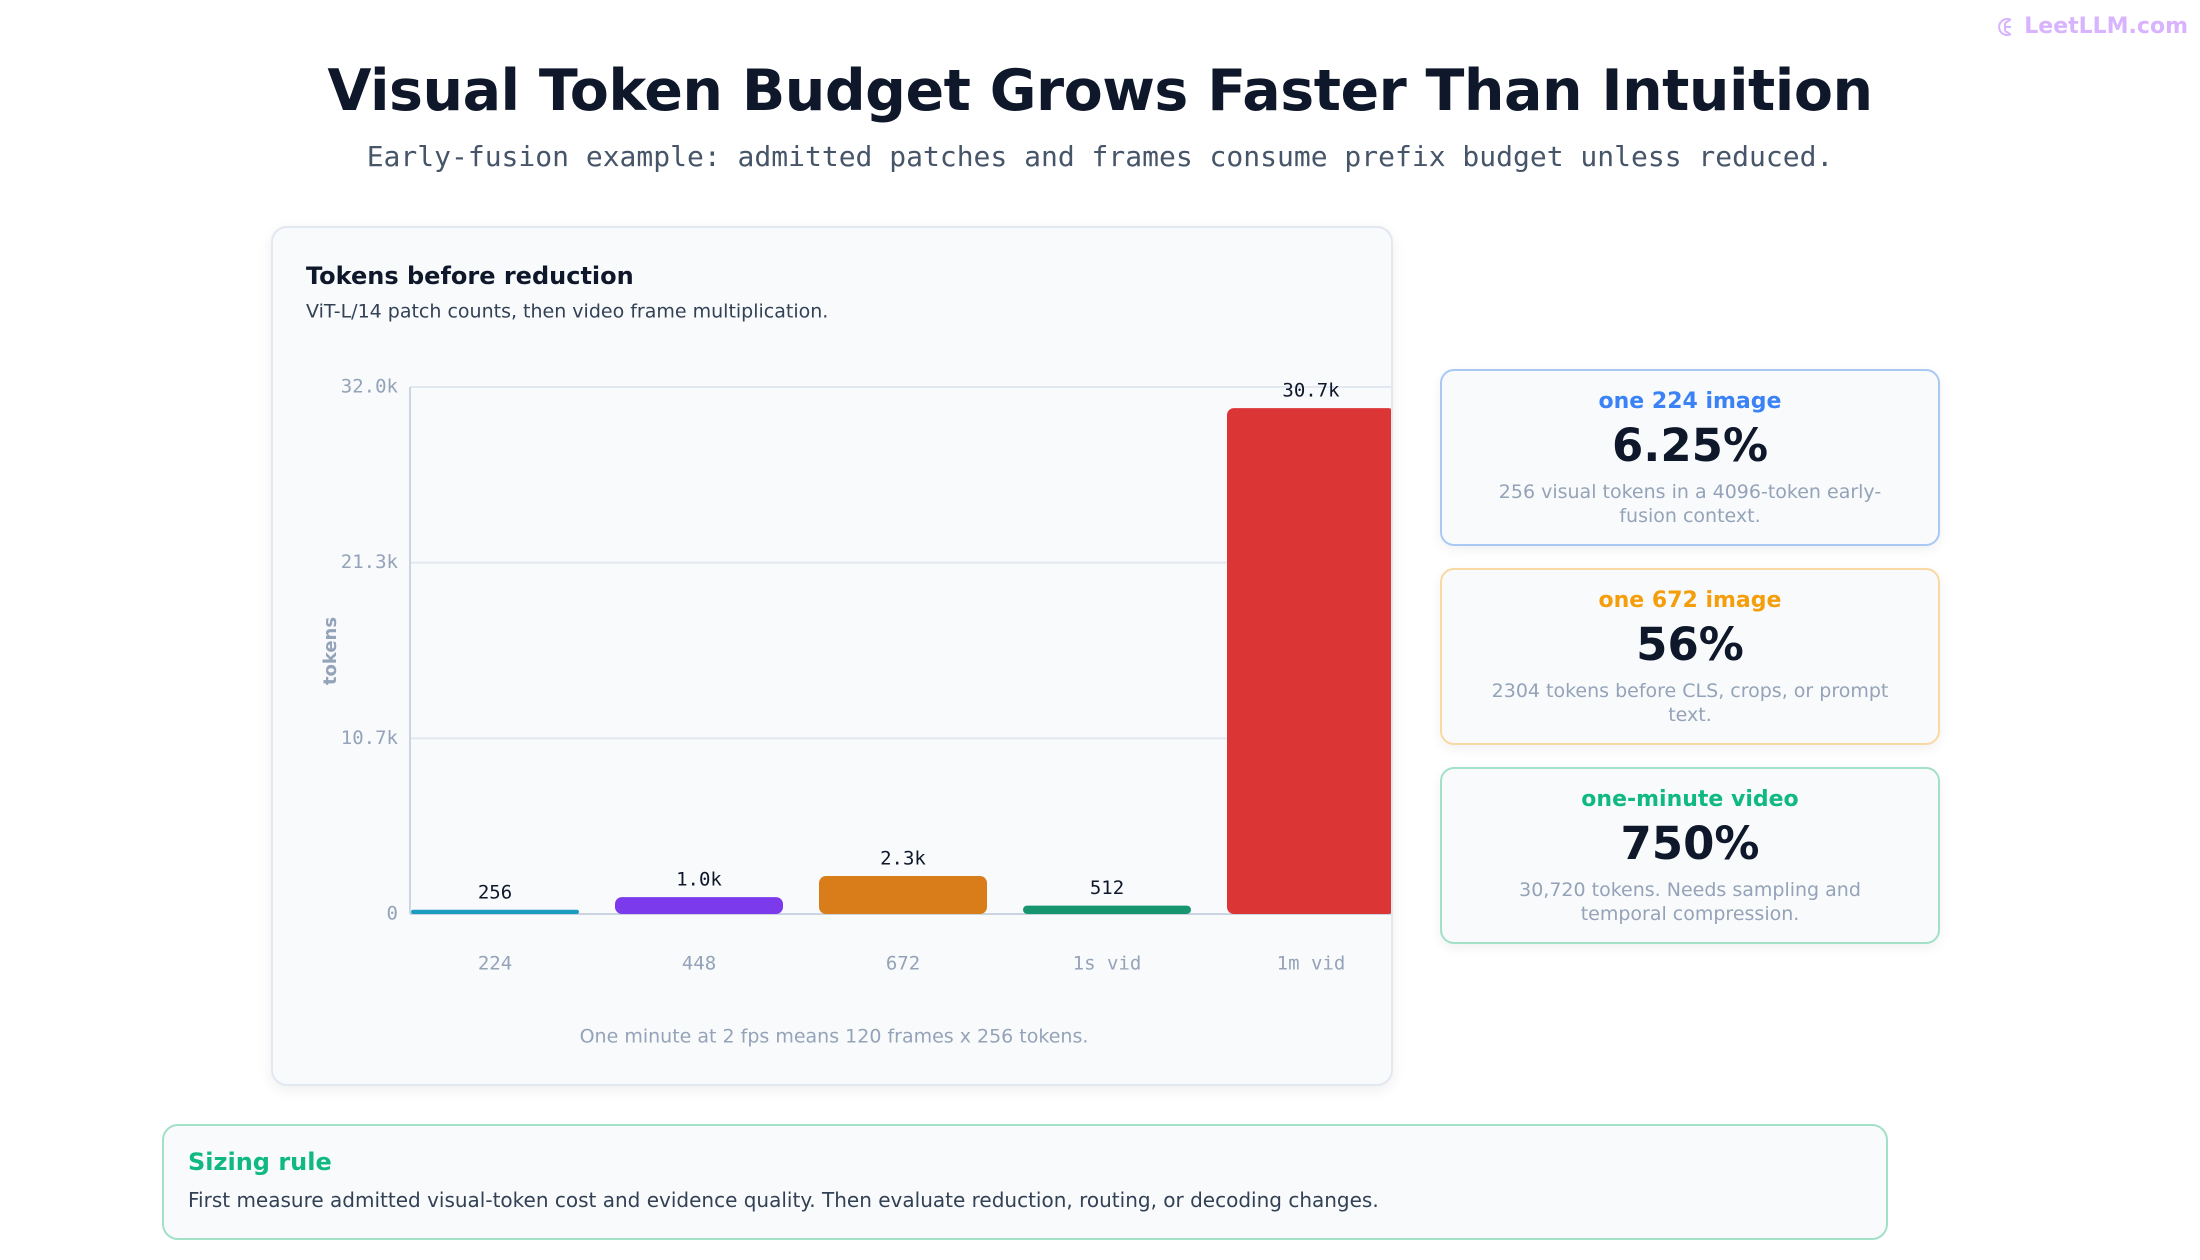 The image size is (2200, 1260). I want to click on stat-value: 750%, so click(1690, 843).